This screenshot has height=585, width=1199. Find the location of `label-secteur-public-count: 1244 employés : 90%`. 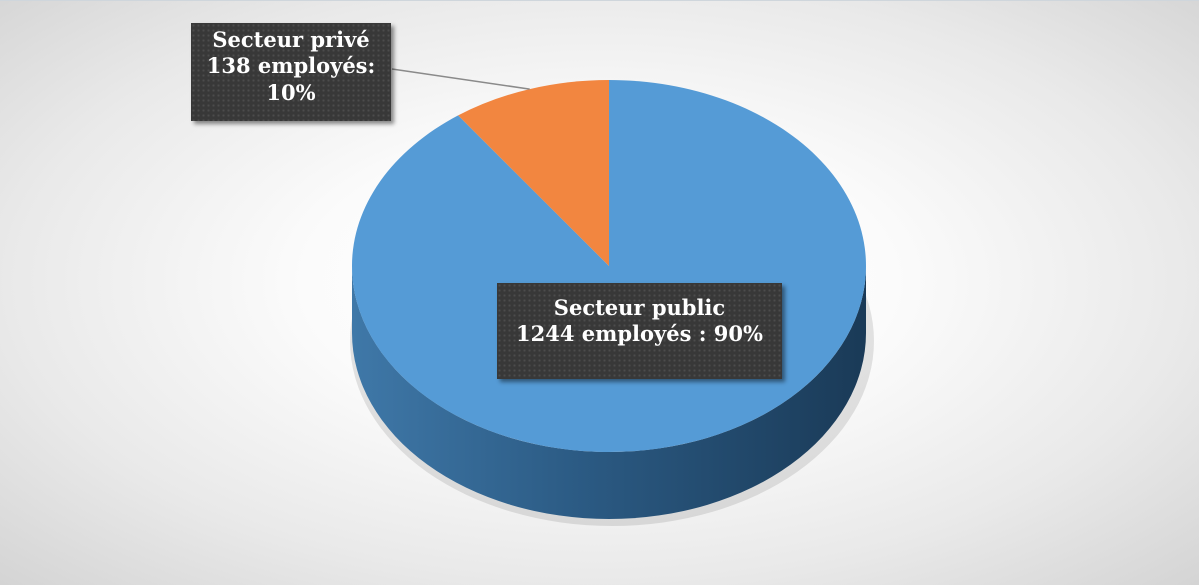

label-secteur-public-count: 1244 employés : 90% is located at coordinates (639, 334).